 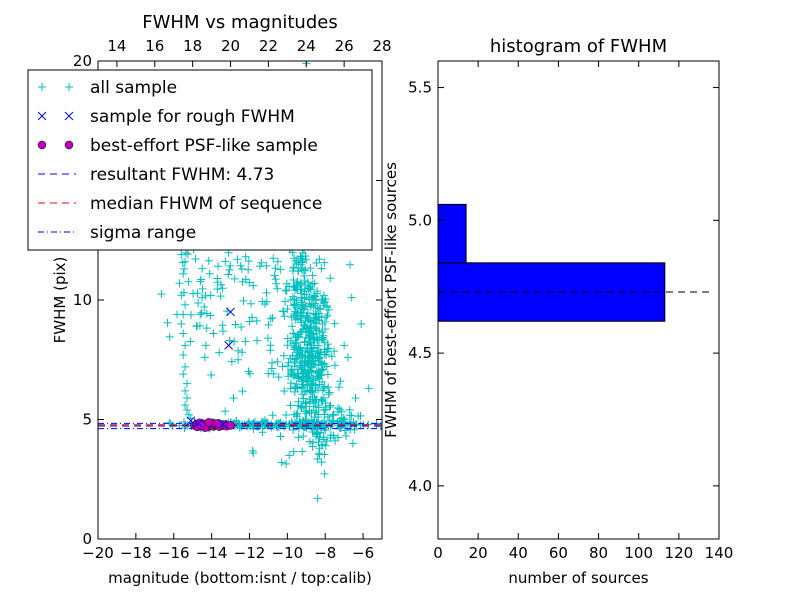 I want to click on histogram-bar, so click(x=452, y=233).